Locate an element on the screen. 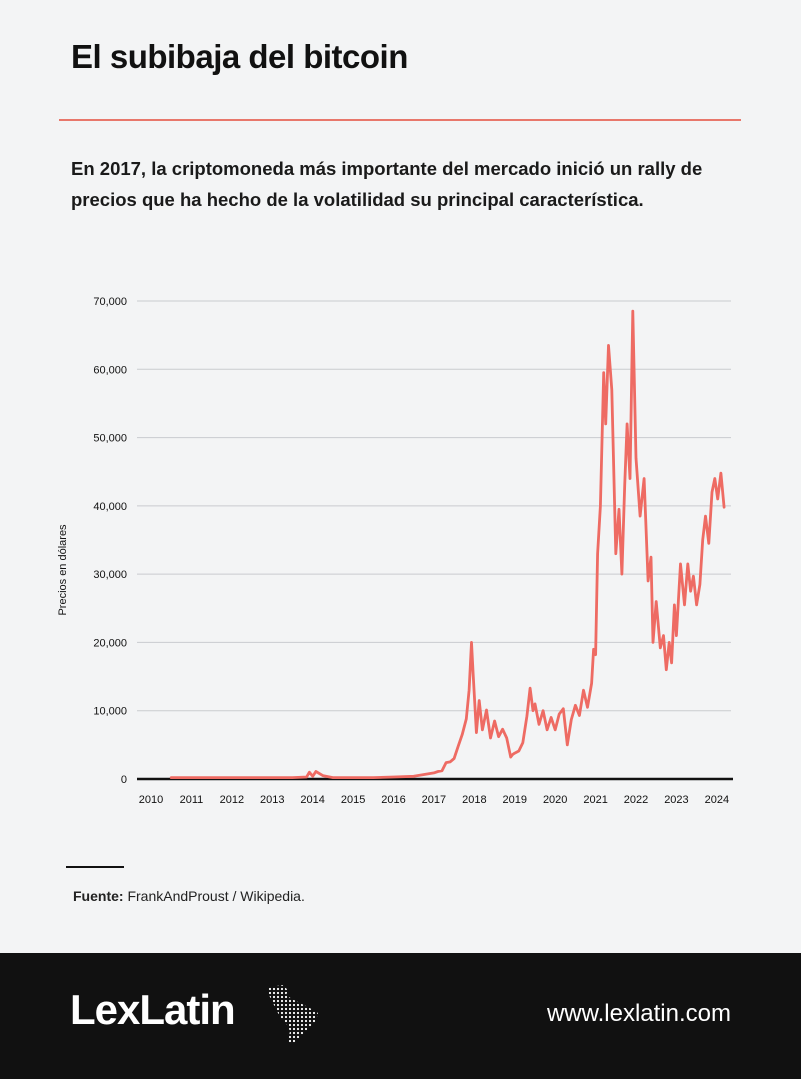 The height and width of the screenshot is (1079, 801). latin-america-map-icon is located at coordinates (293, 1015).